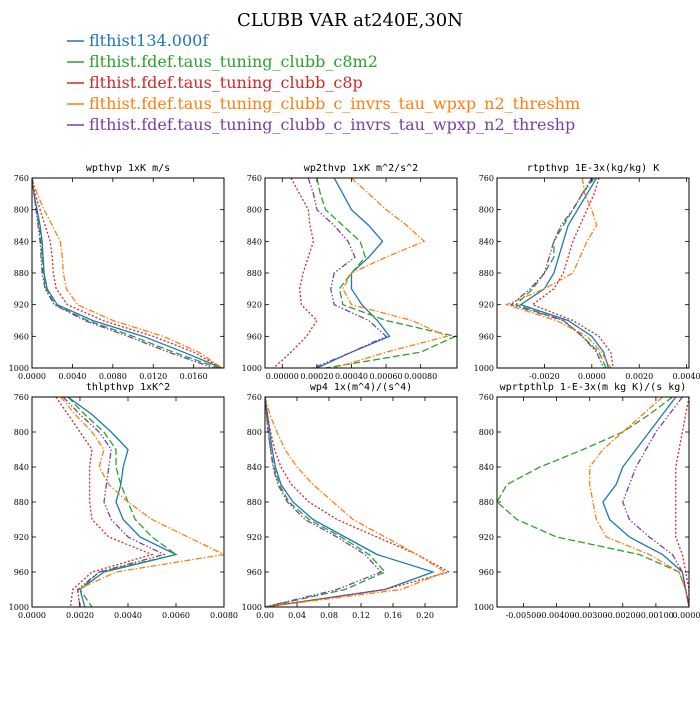 This screenshot has width=700, height=705. I want to click on x-tick-label: 0.16, so click(393, 615).